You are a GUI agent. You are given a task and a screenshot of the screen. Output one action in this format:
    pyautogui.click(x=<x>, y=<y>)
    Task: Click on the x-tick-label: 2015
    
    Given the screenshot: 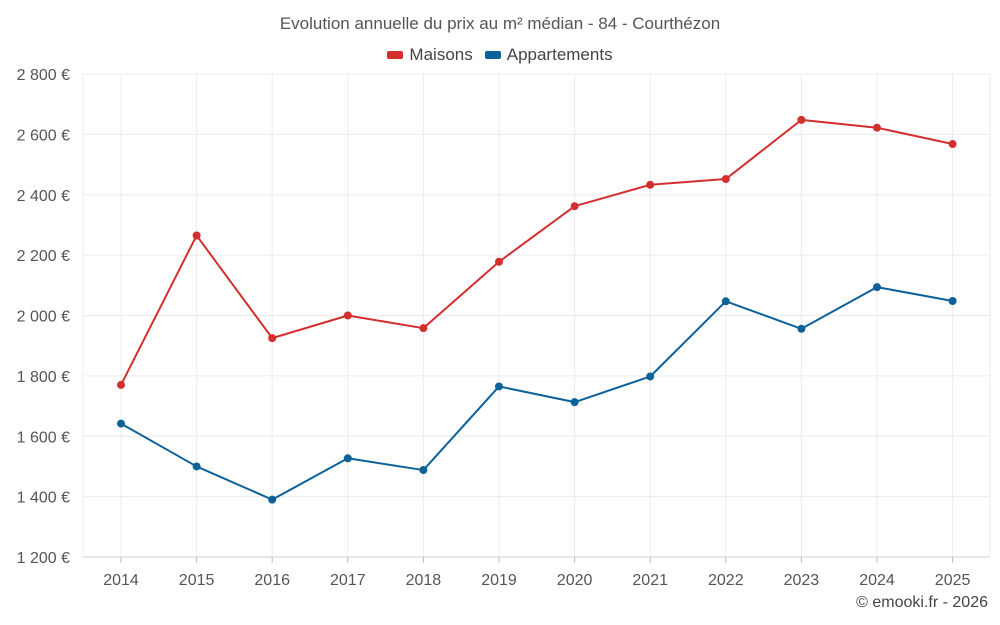 What is the action you would take?
    pyautogui.click(x=197, y=580)
    